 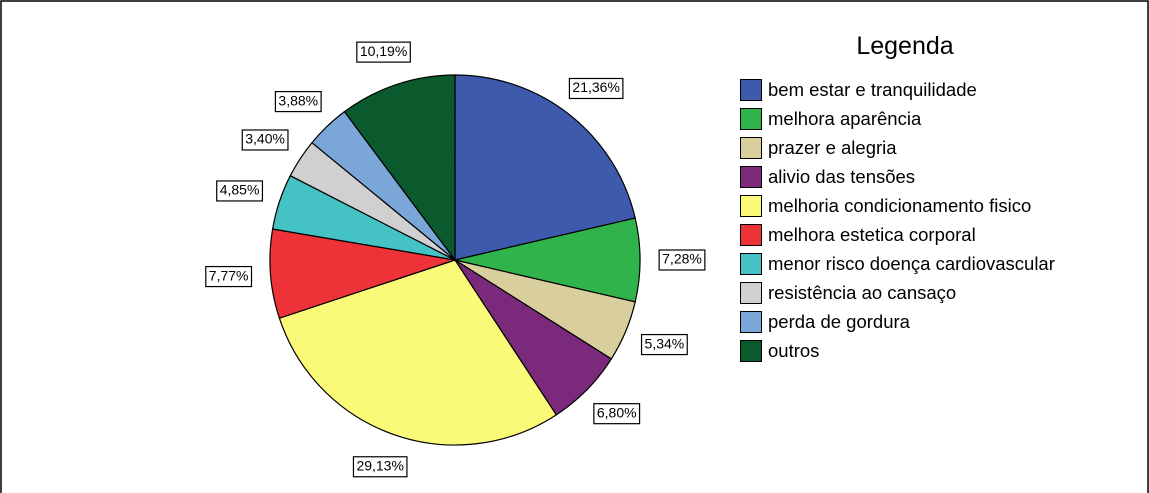 I want to click on data-label: 29,13%, so click(x=379, y=465).